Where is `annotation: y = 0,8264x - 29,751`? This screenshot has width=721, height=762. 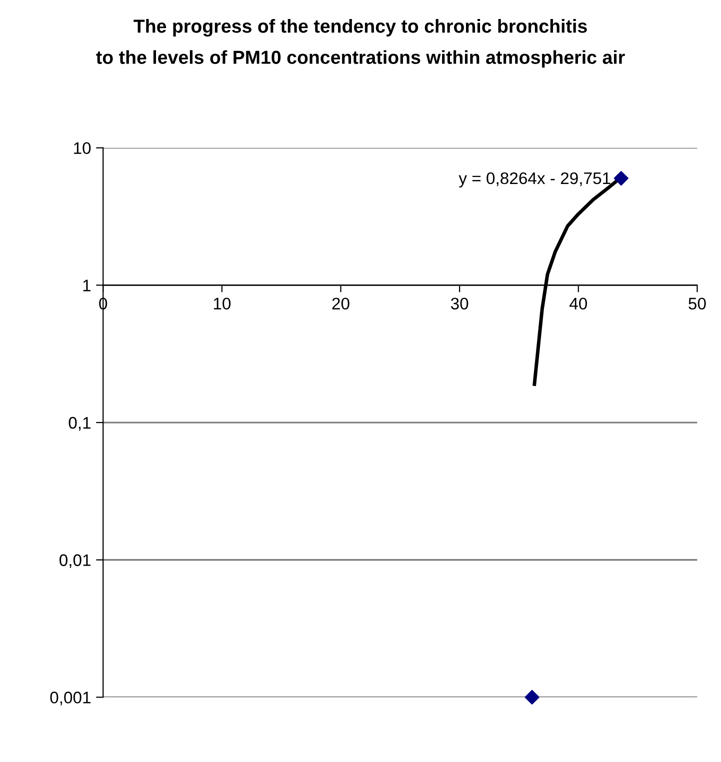 annotation: y = 0,8264x - 29,751 is located at coordinates (534, 180).